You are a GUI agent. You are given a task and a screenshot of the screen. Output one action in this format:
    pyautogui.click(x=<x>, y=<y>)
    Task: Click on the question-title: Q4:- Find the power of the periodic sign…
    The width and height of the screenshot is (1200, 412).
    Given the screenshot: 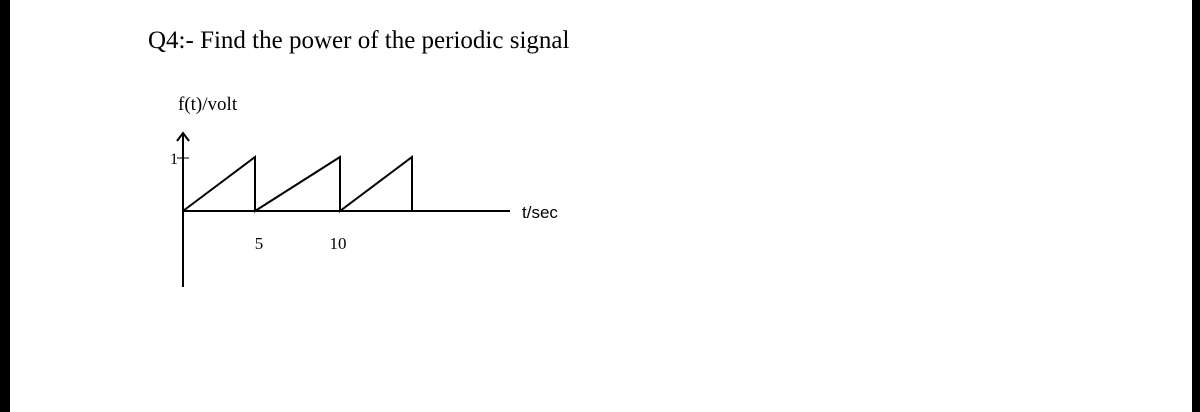 What is the action you would take?
    pyautogui.click(x=358, y=40)
    